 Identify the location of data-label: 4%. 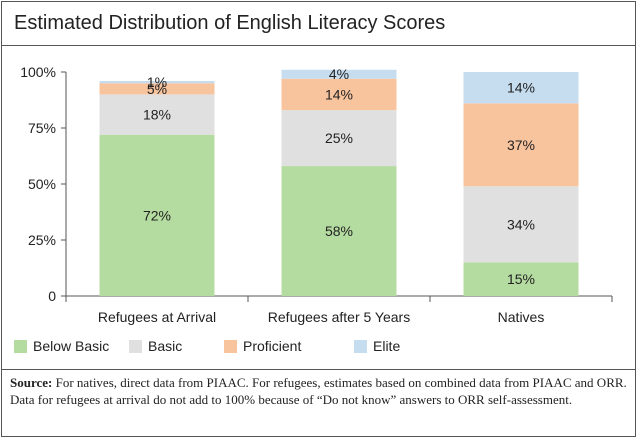
(339, 74).